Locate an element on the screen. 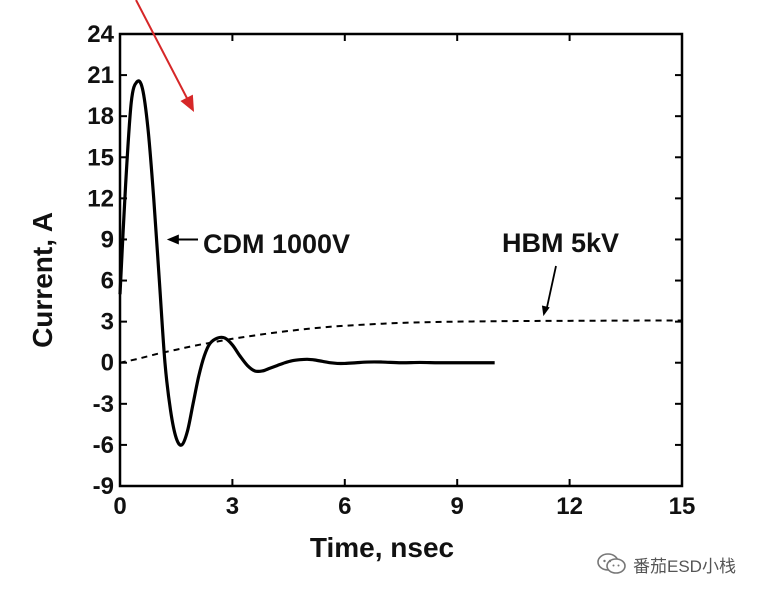  y-tick-label: 6 is located at coordinates (107, 281).